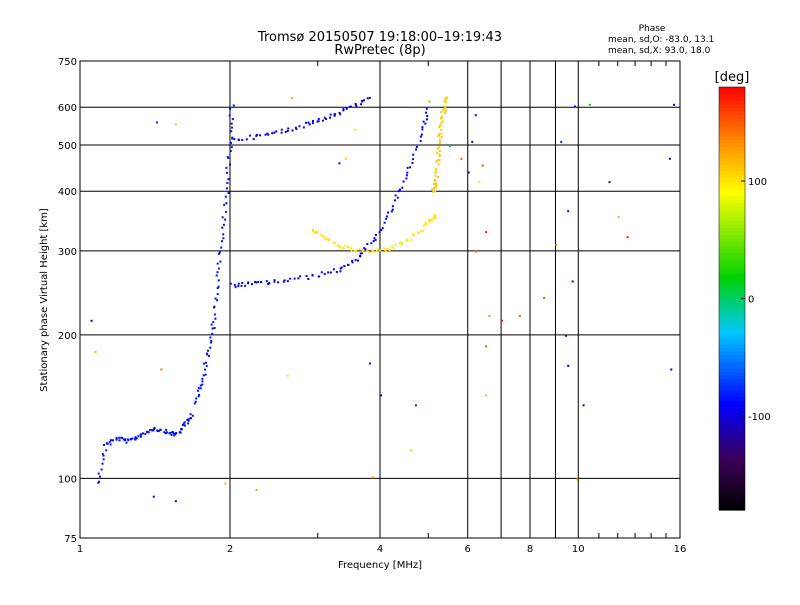 The width and height of the screenshot is (800, 605). Describe the element at coordinates (67, 336) in the screenshot. I see `y-tick-label: 200` at that location.